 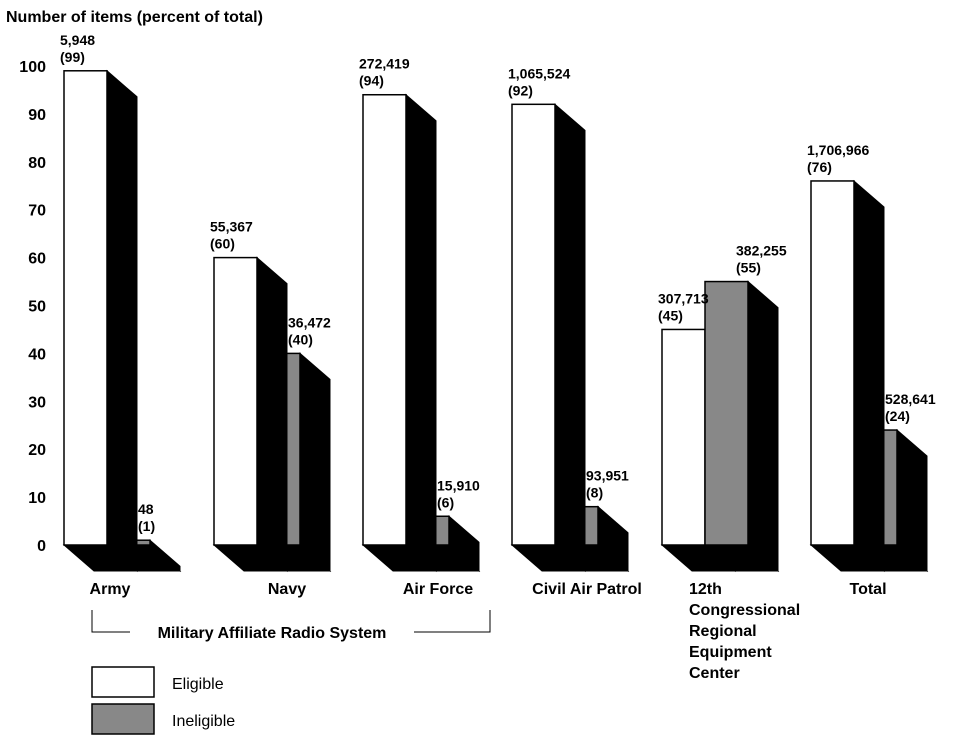 I want to click on y-tick-label: 40, so click(x=37, y=354).